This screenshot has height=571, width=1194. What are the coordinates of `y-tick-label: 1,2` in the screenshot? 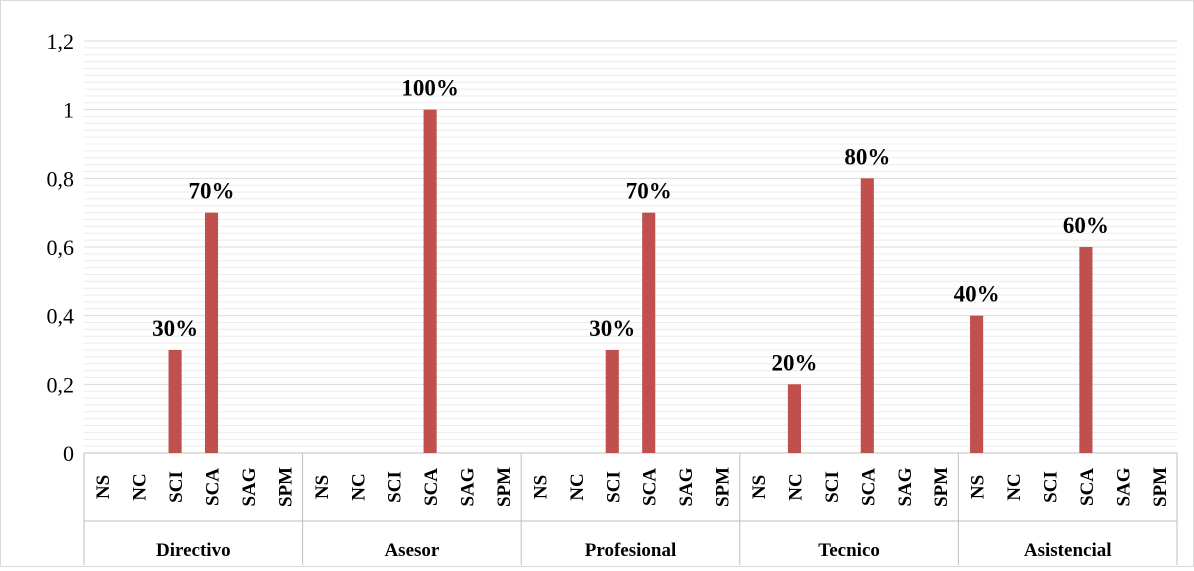 It's located at (61, 41).